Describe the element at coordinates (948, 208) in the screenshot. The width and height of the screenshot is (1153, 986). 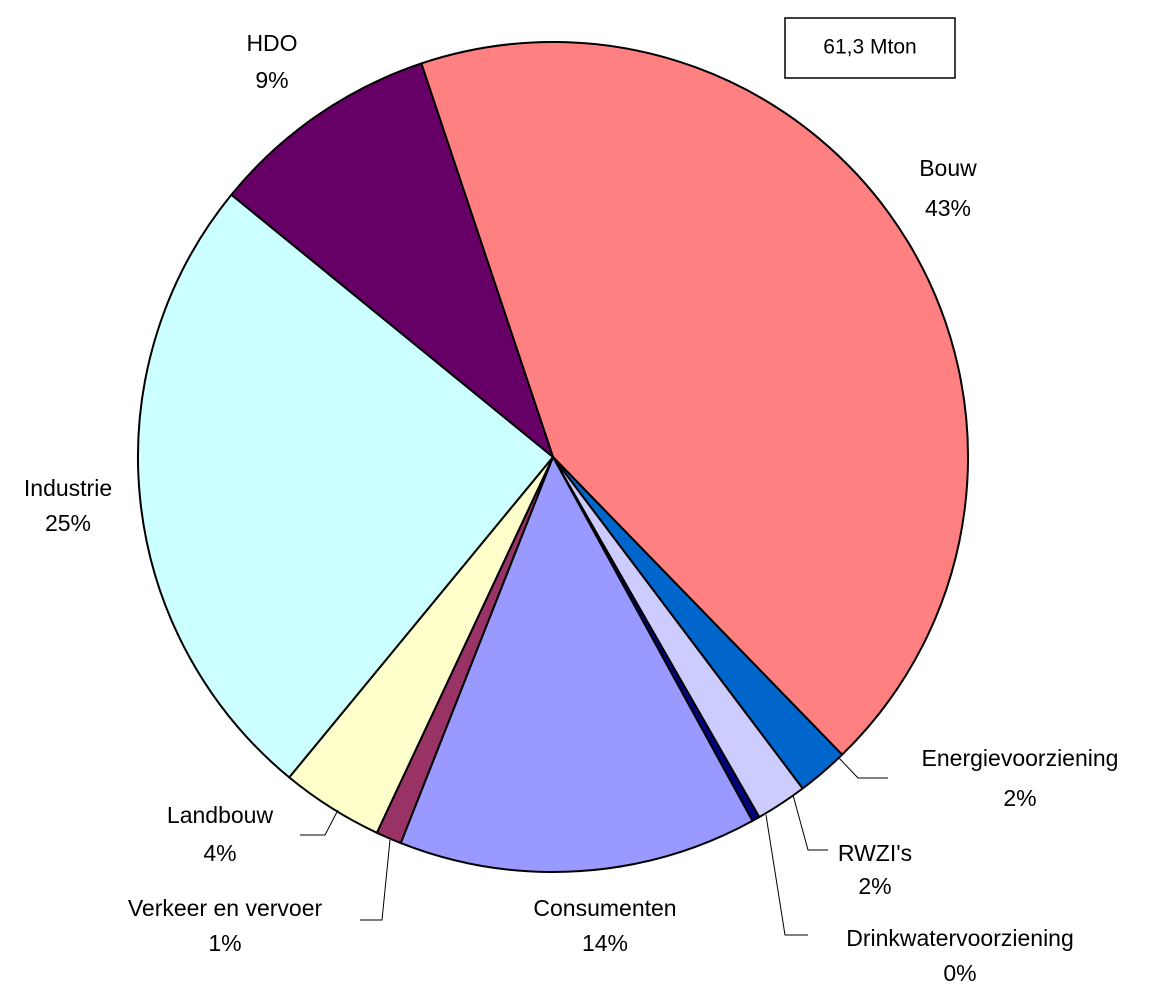
I see `value-label: 43%` at that location.